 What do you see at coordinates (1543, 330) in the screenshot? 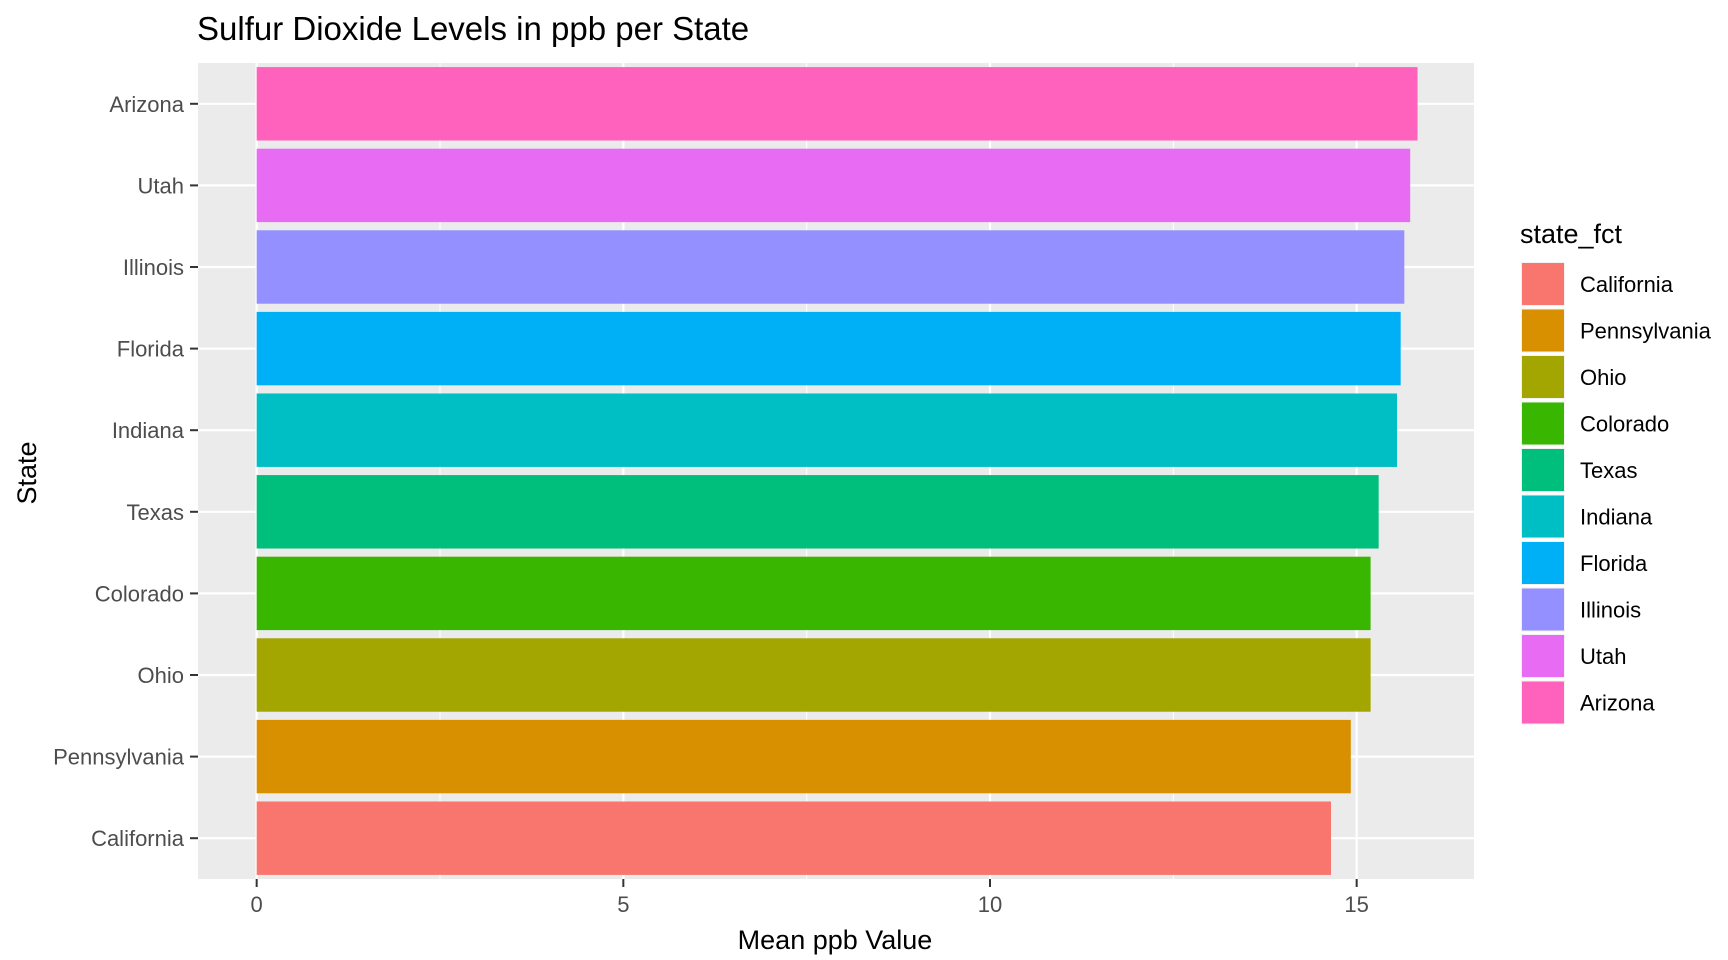
I see `legend-swatch-pennsylvania` at bounding box center [1543, 330].